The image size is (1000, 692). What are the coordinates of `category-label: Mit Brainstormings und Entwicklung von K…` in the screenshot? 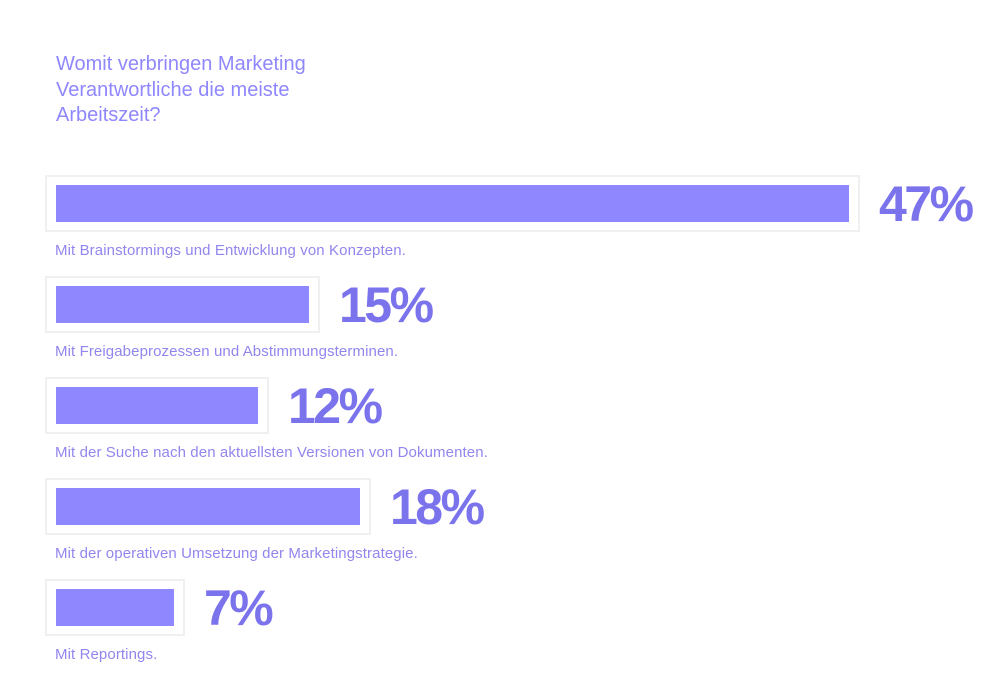 It's located at (230, 250).